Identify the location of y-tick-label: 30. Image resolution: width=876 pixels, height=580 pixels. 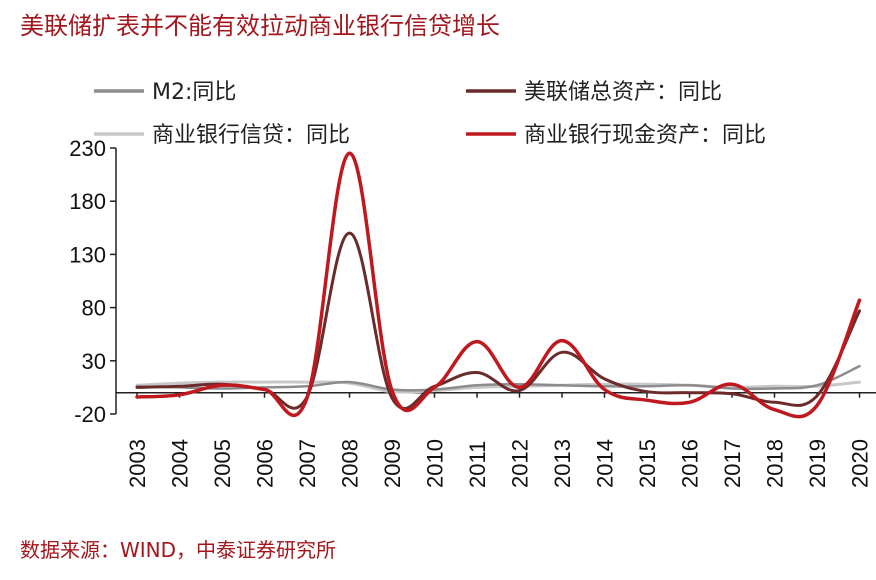
(94, 361).